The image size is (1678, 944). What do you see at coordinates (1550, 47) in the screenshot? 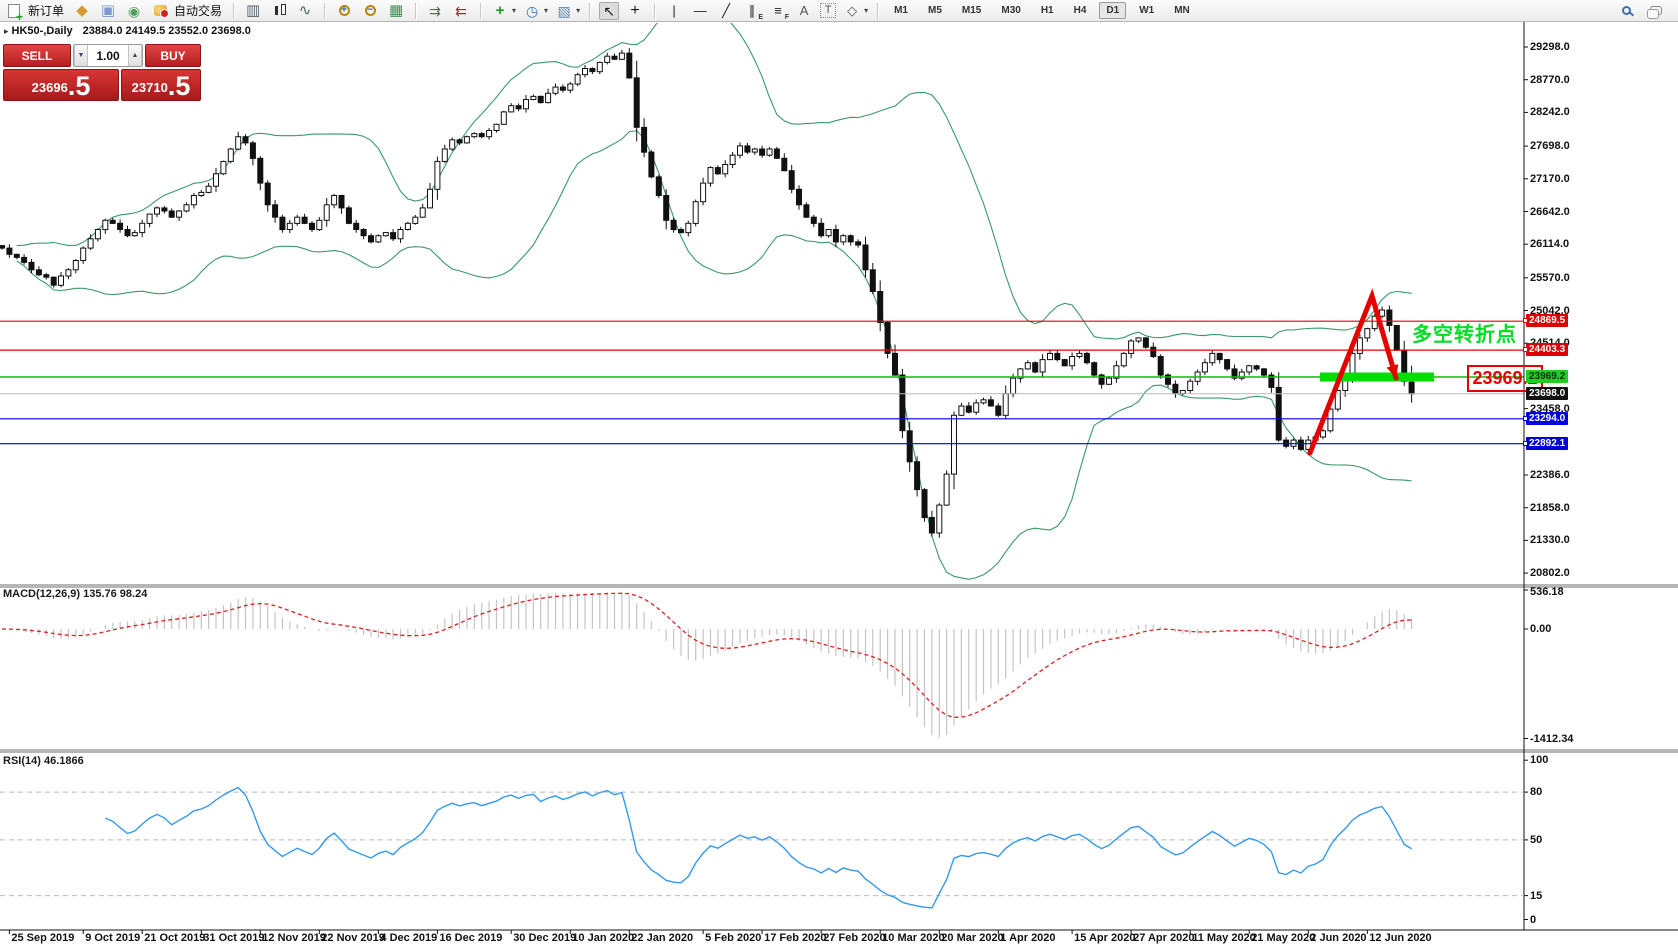
I see `price-tick: 29298.0` at bounding box center [1550, 47].